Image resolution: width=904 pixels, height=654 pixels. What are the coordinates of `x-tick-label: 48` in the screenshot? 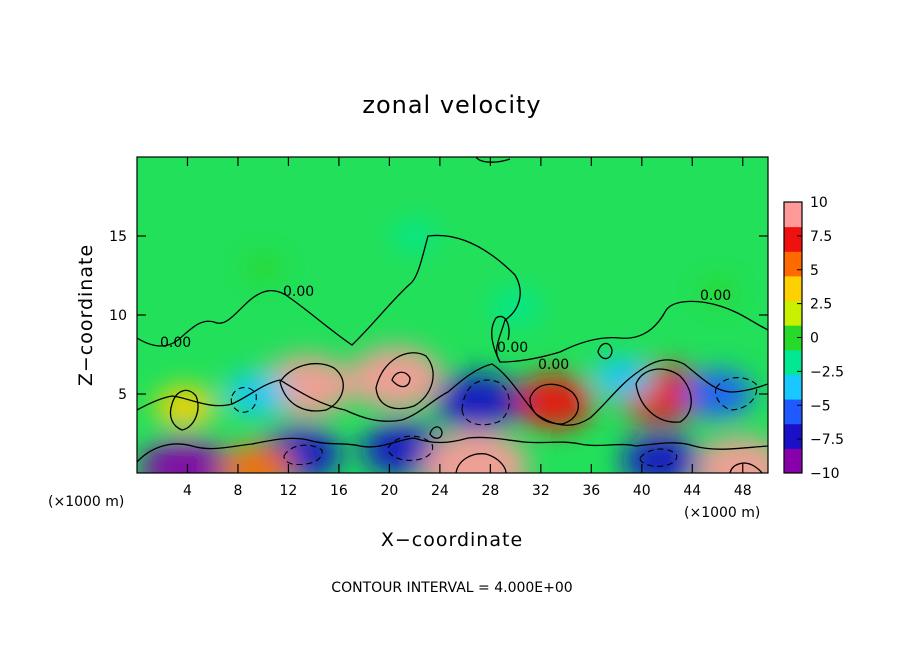 It's located at (743, 491).